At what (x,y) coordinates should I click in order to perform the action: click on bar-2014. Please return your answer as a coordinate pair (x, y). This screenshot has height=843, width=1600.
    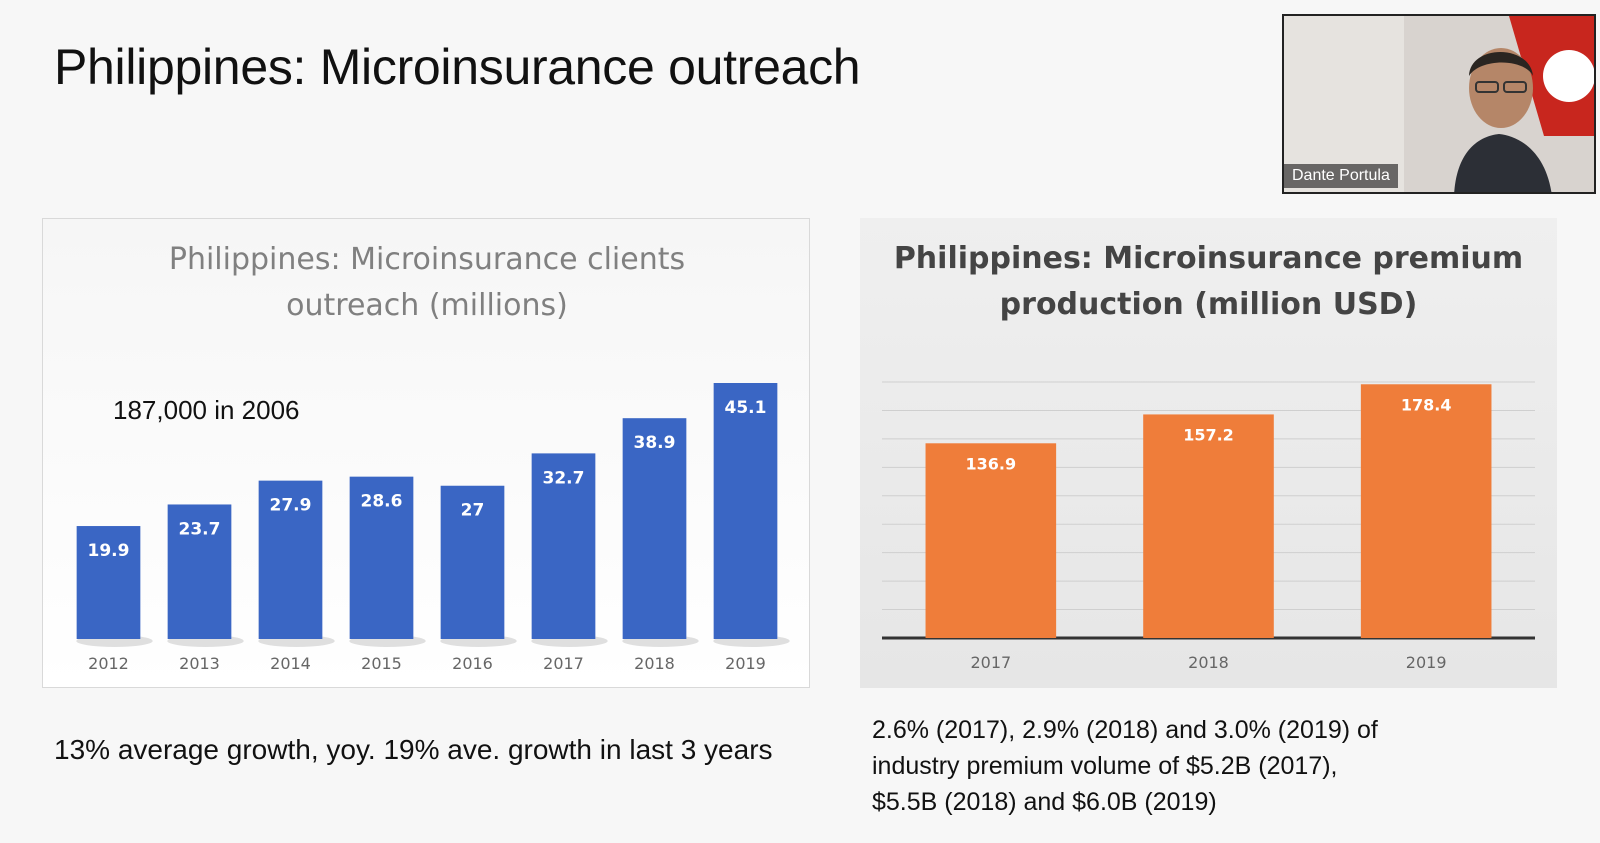
    Looking at the image, I should click on (290, 559).